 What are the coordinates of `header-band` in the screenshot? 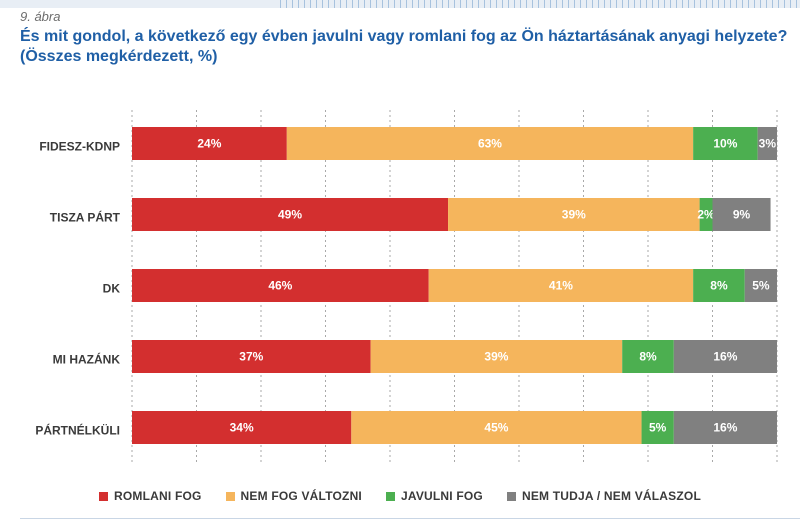 It's located at (400, 4).